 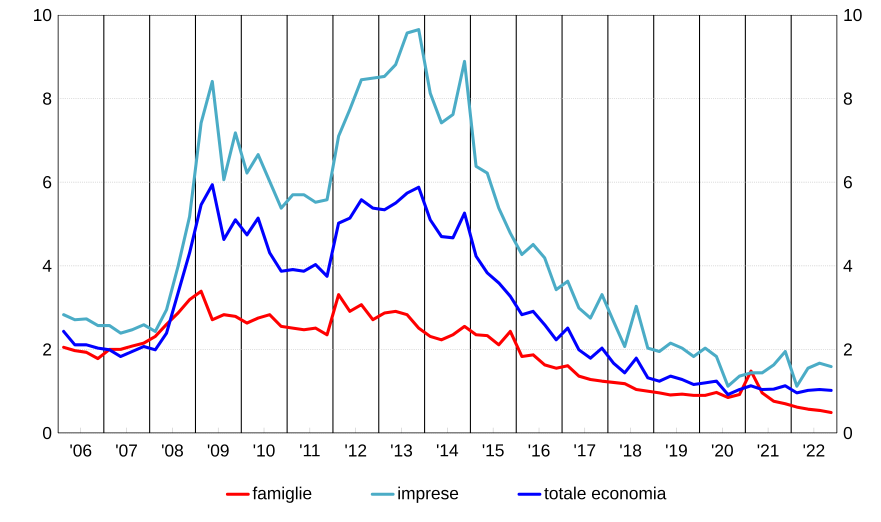 I want to click on y2-tick-label: 4, so click(x=847, y=266).